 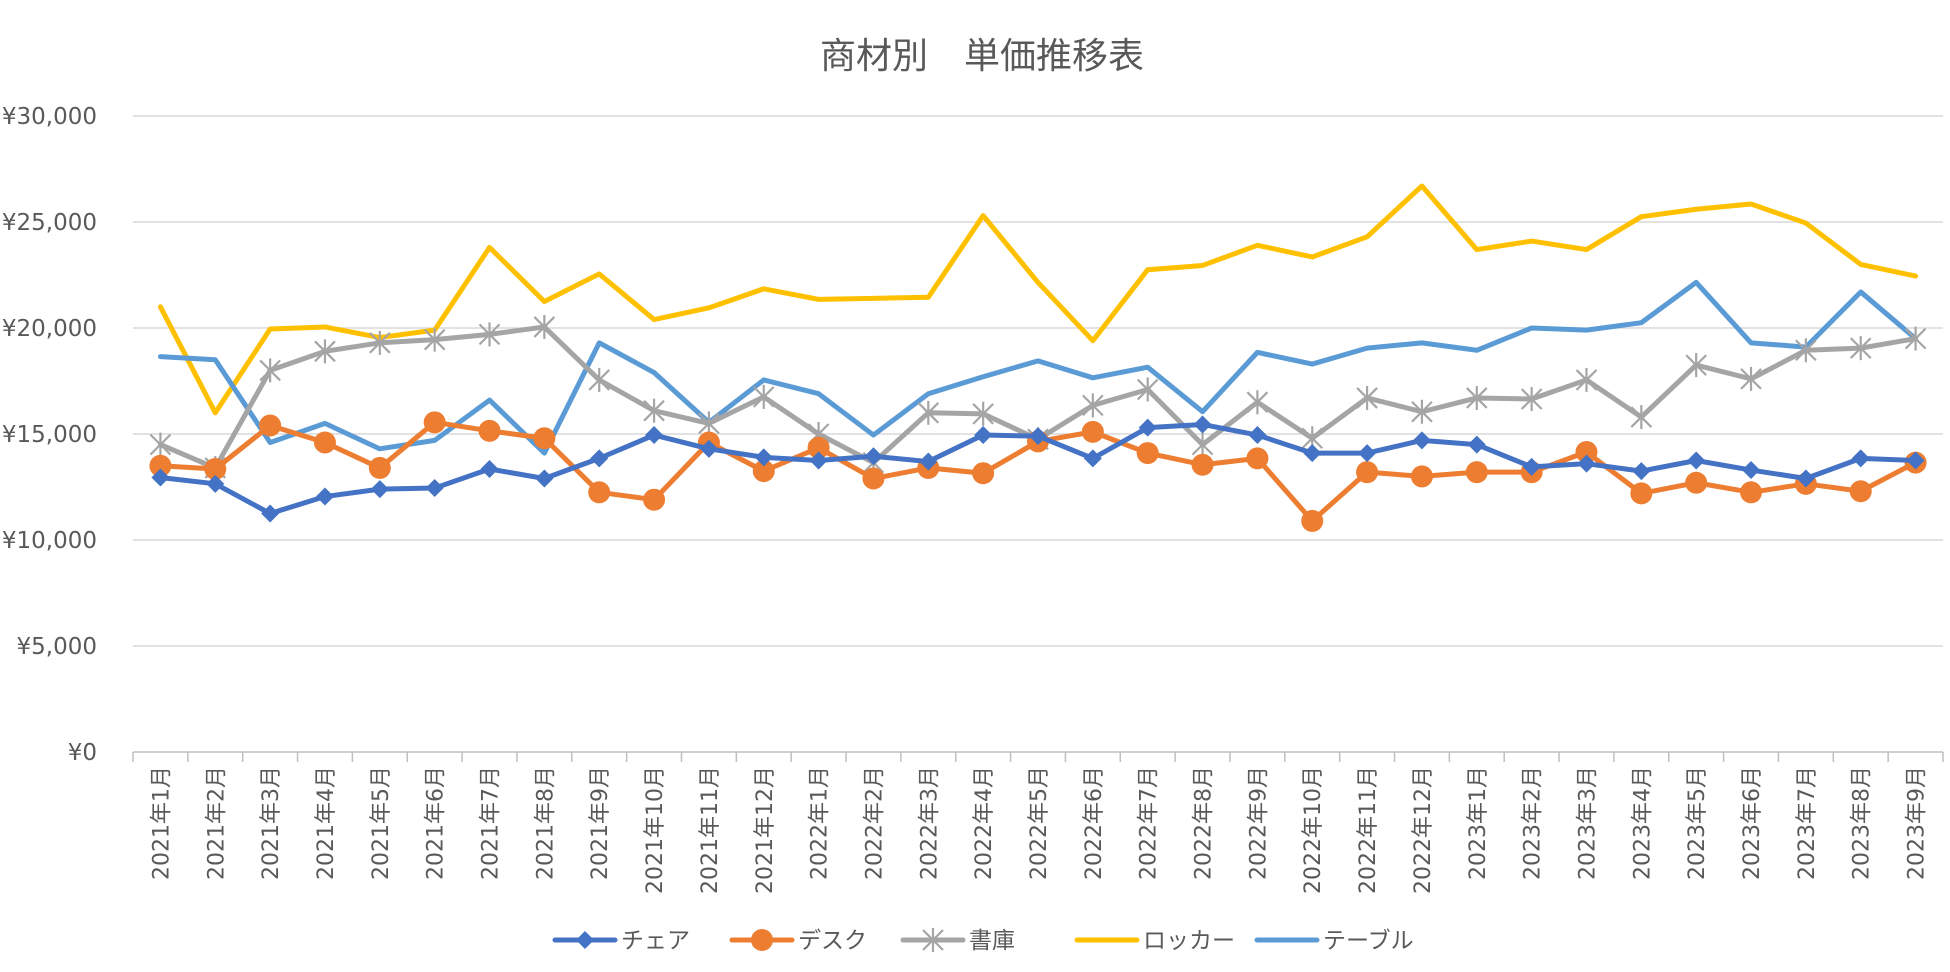 I want to click on x-tick-label: 2023年4月, so click(x=1642, y=823).